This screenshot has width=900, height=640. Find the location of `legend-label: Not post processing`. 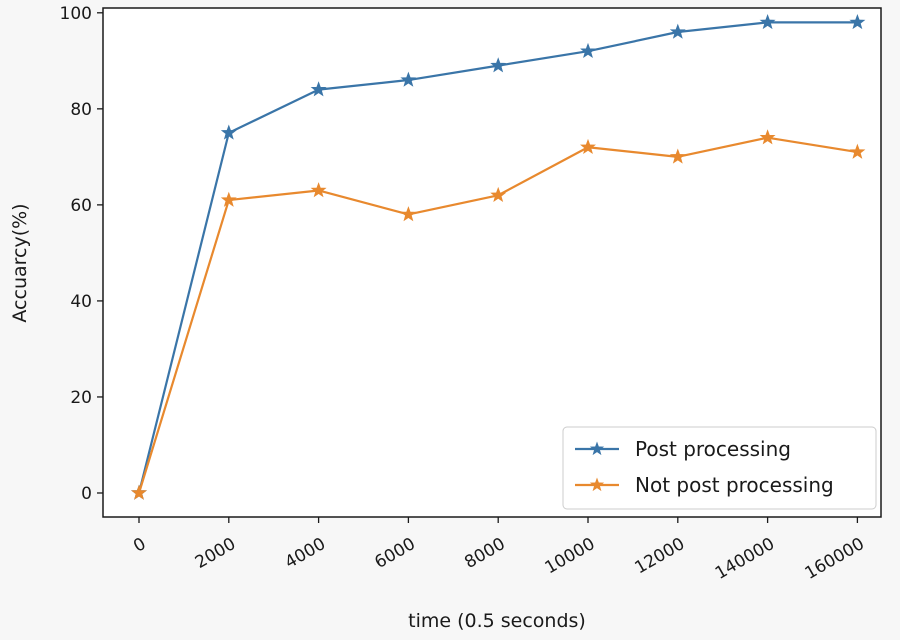

legend-label: Not post processing is located at coordinates (734, 485).